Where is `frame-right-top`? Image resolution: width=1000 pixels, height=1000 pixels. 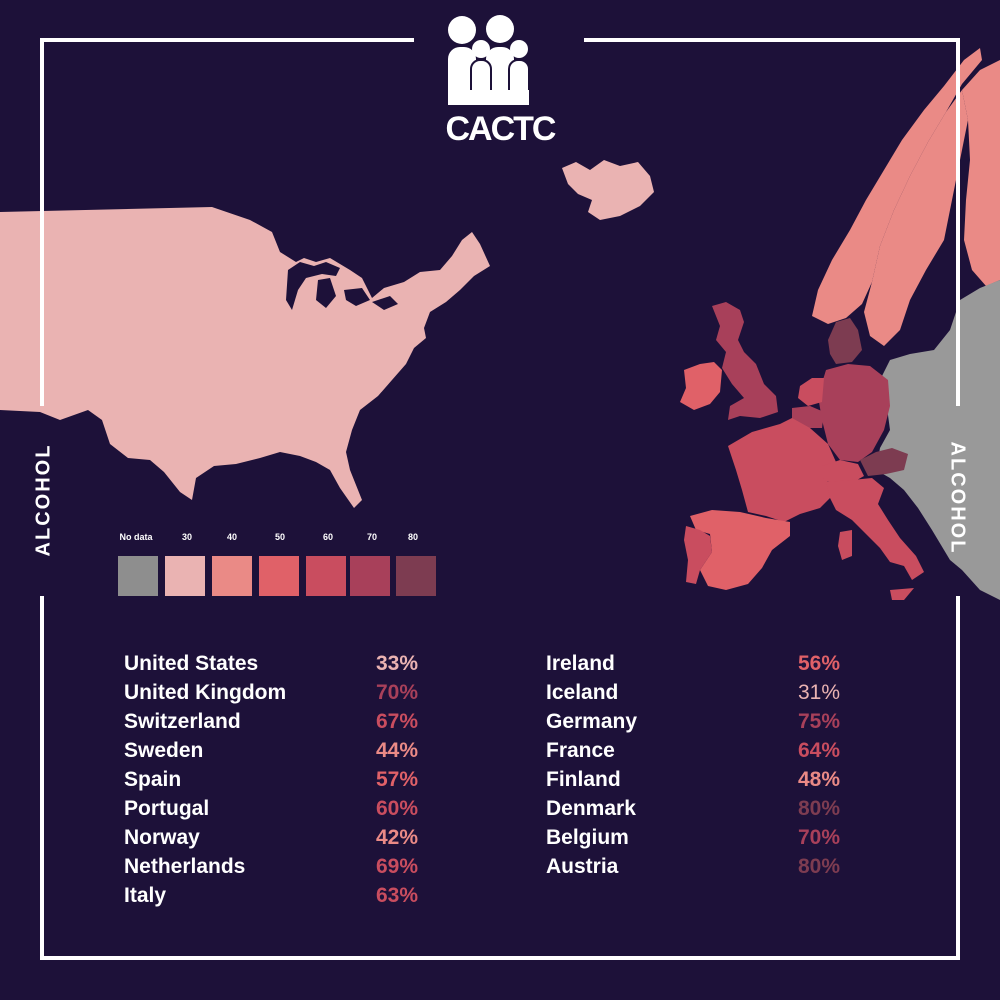 frame-right-top is located at coordinates (958, 222).